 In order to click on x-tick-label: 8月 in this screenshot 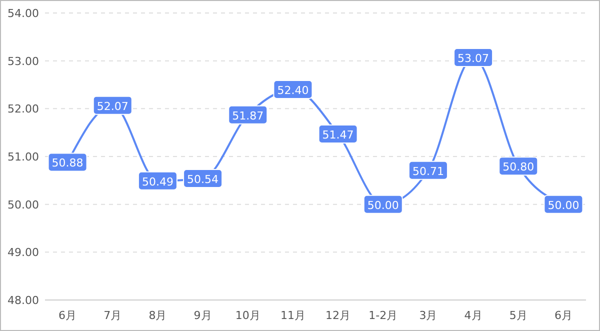, I will do `click(157, 315)`.